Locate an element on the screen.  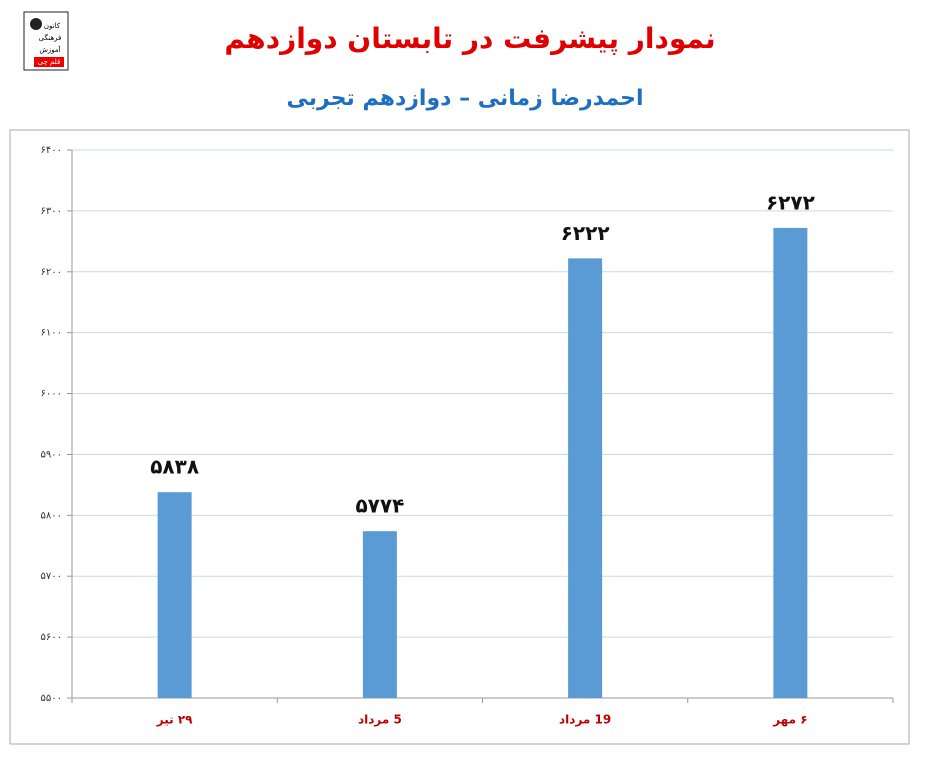
y-tick-label: ۶۱۰۰ is located at coordinates (51, 333).